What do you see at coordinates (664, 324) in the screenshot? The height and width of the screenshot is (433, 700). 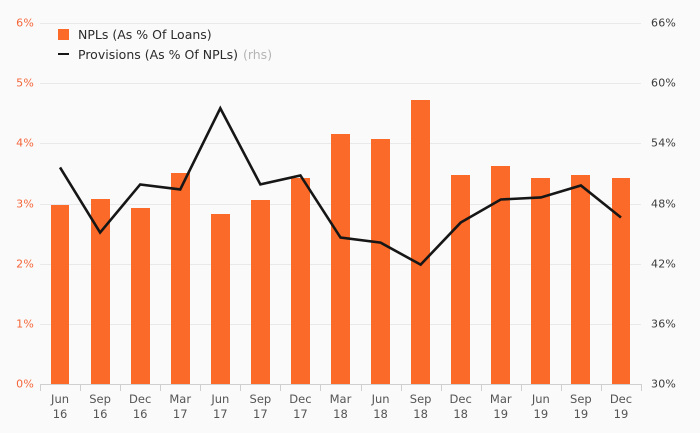 I see `y-axis-right-tick-label: 36%` at bounding box center [664, 324].